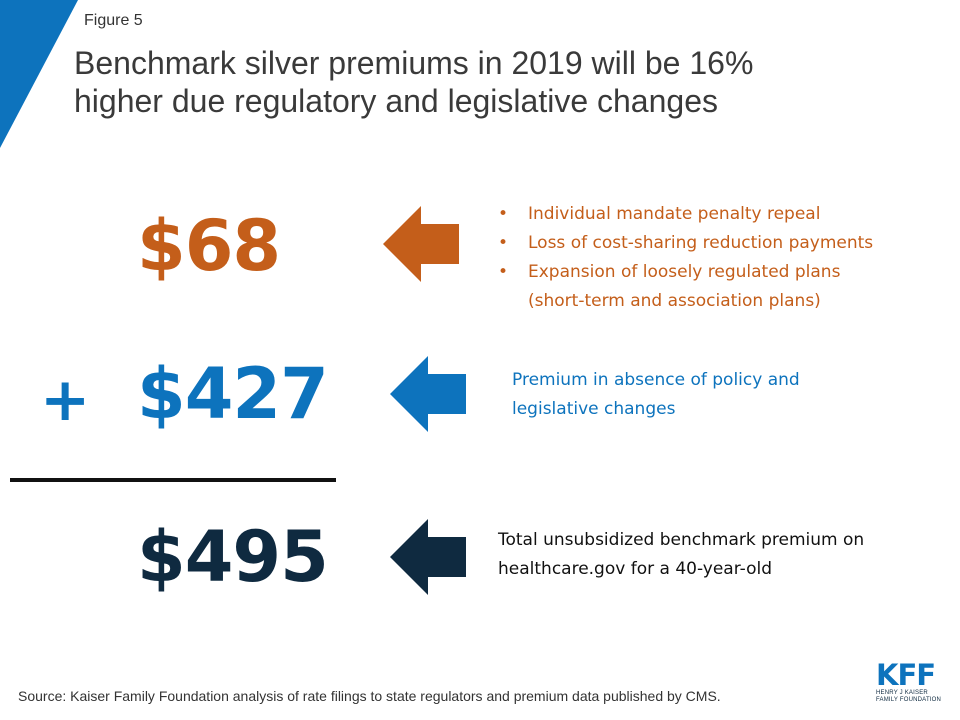 The image size is (960, 720). I want to click on amount-total-premium: $495, so click(233, 557).